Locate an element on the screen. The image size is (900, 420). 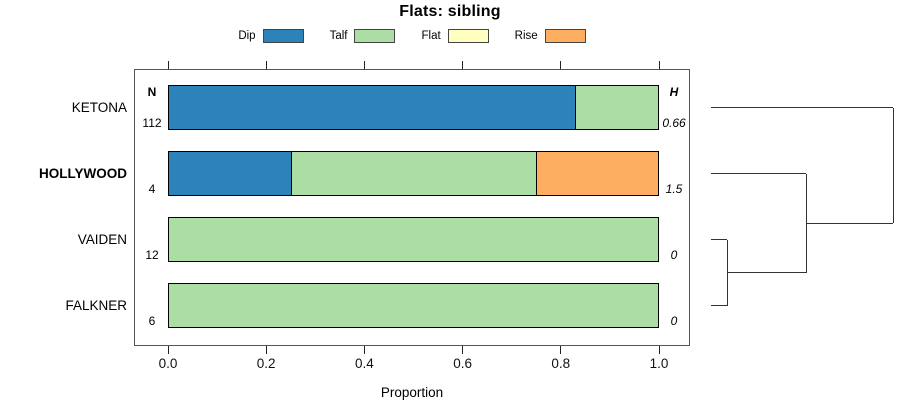
bar-segment-rise is located at coordinates (596, 174).